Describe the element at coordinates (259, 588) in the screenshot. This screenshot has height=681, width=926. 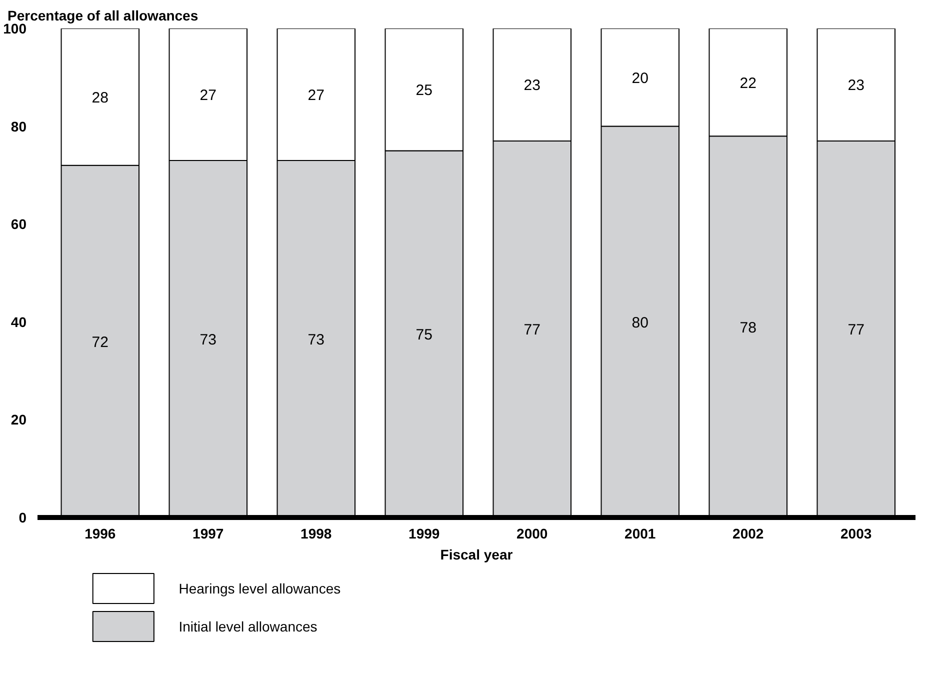
I see `legend-label: Hearings level allowances` at that location.